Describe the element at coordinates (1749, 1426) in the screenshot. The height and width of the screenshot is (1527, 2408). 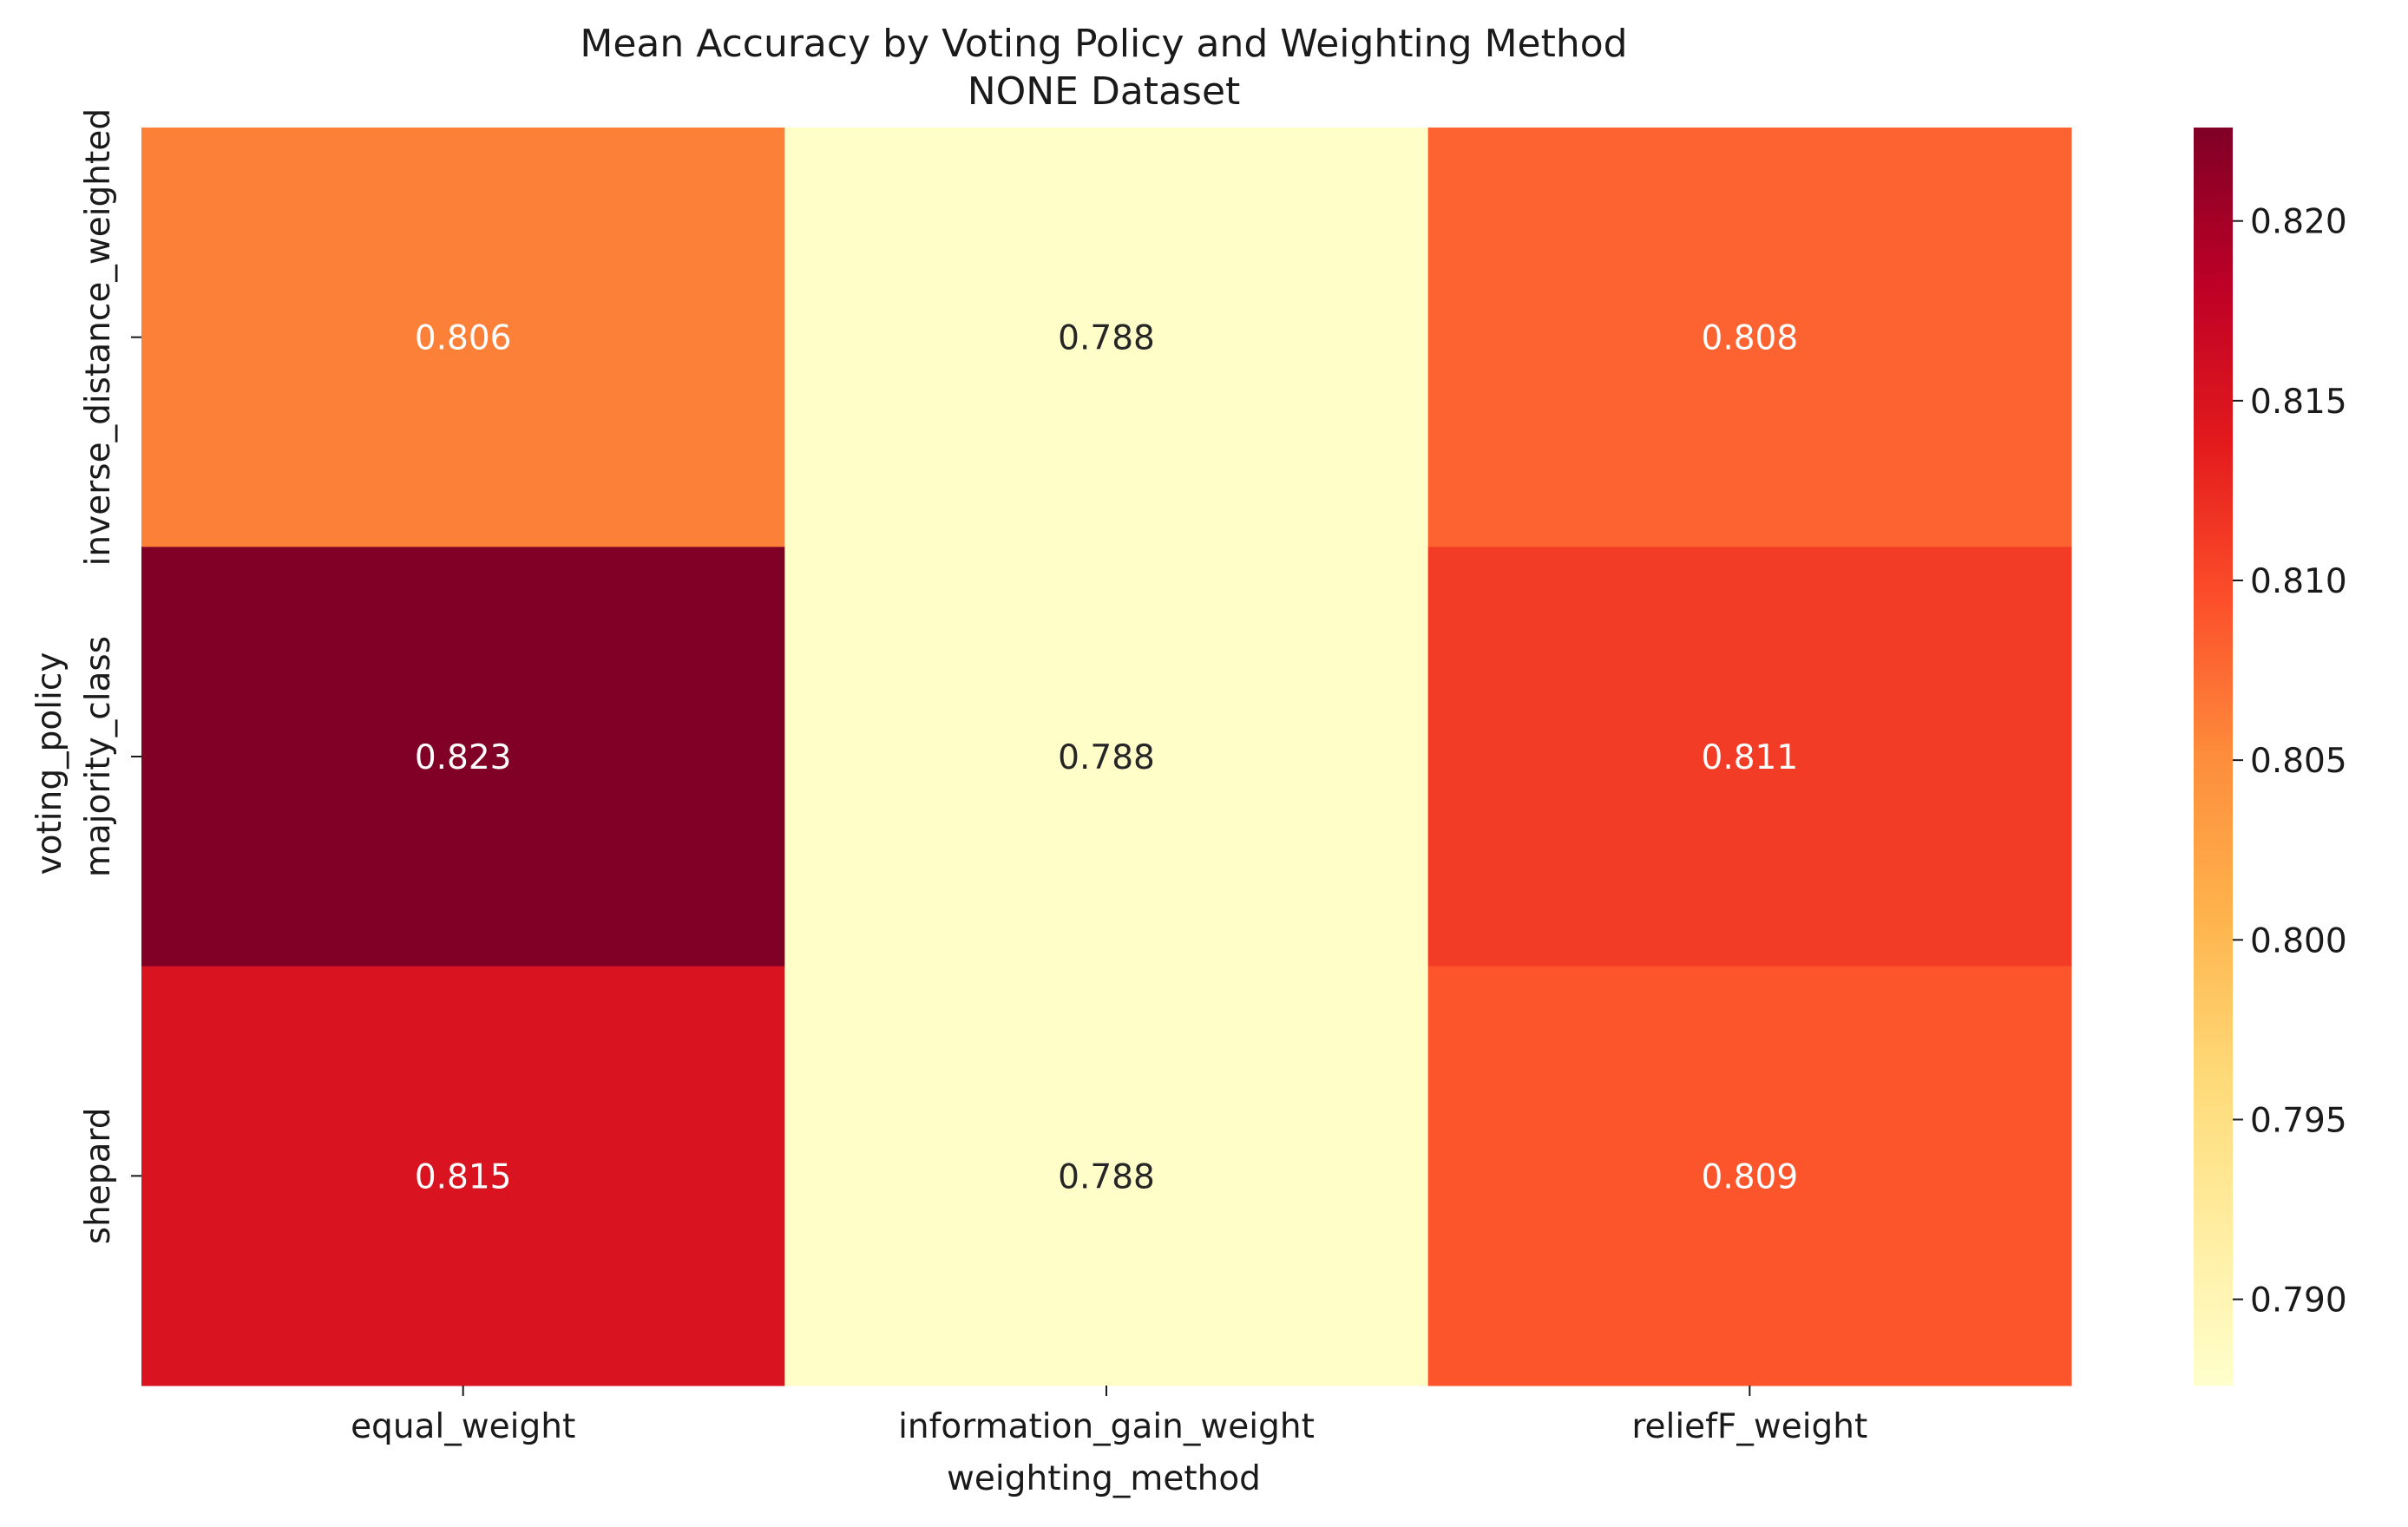
I see `x-tick-label: reliefF_weight` at that location.